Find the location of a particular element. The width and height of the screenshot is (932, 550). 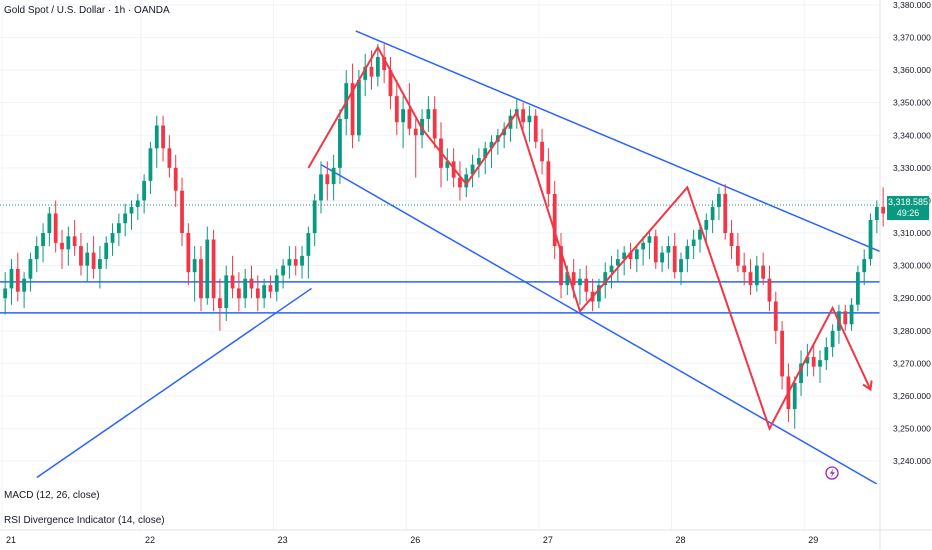

y-tick-label: 3,250.000 is located at coordinates (912, 429).